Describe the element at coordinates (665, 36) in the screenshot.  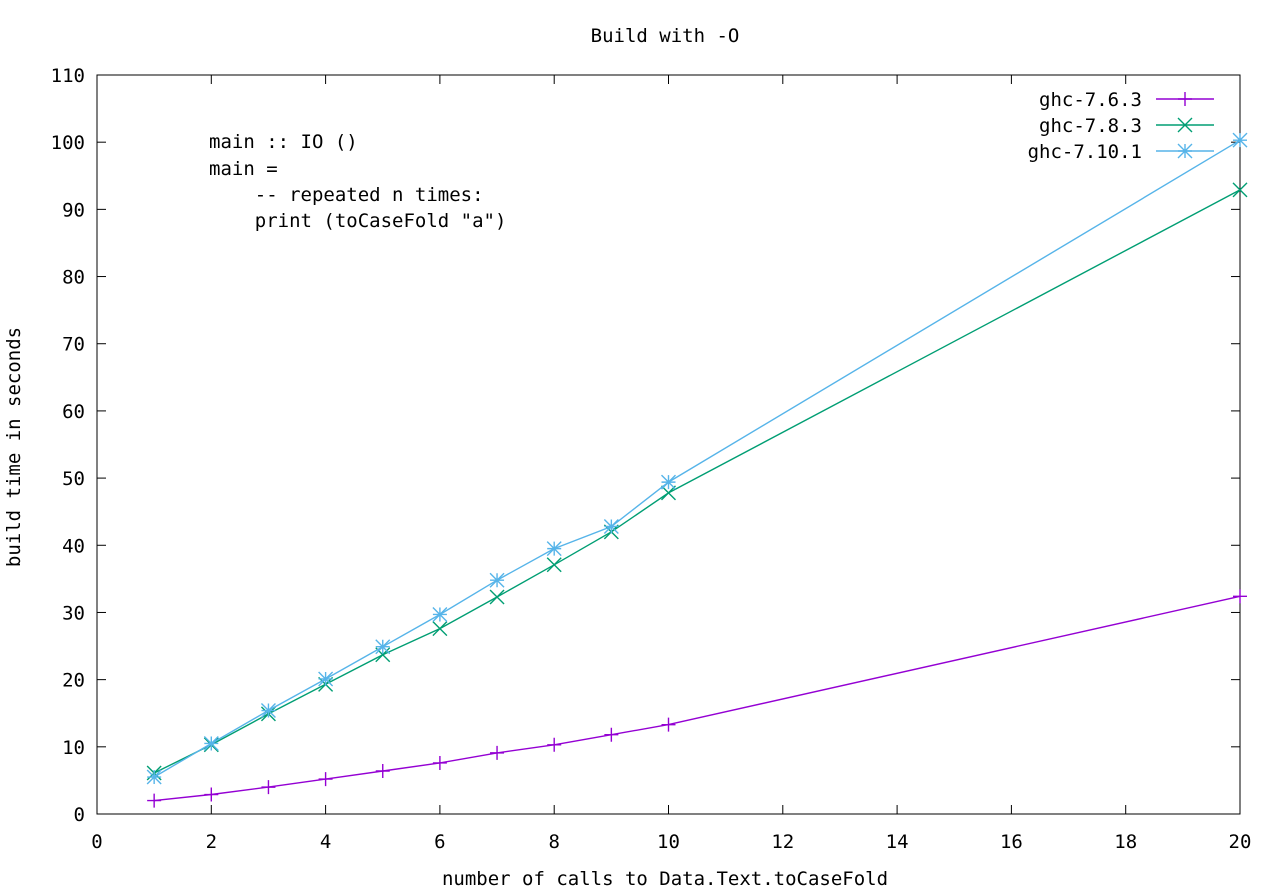
I see `chart-title: Build with -O` at that location.